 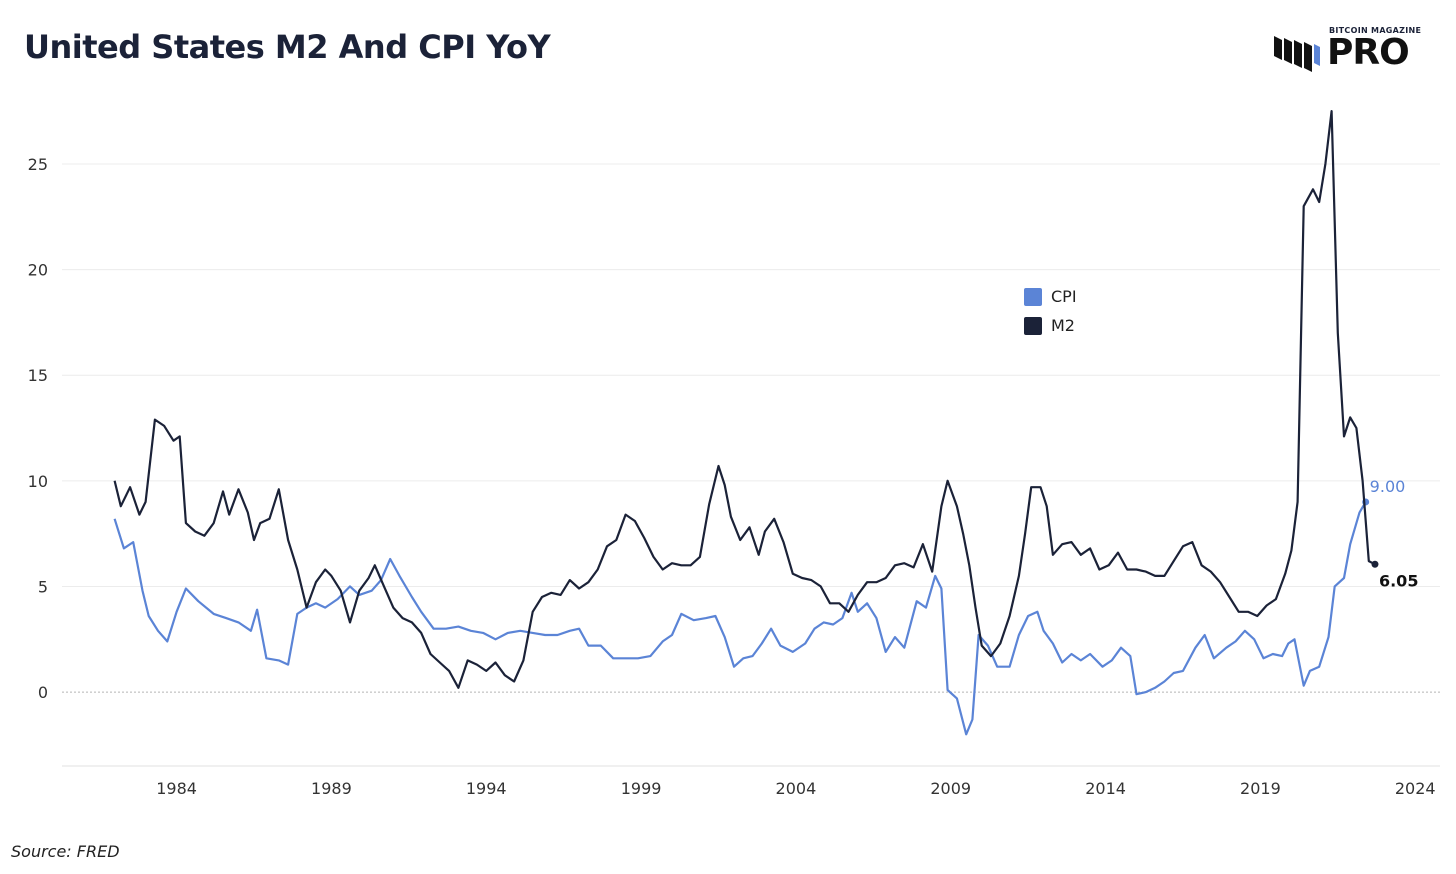 I want to click on legend-label-m2: M2, so click(x=1063, y=325).